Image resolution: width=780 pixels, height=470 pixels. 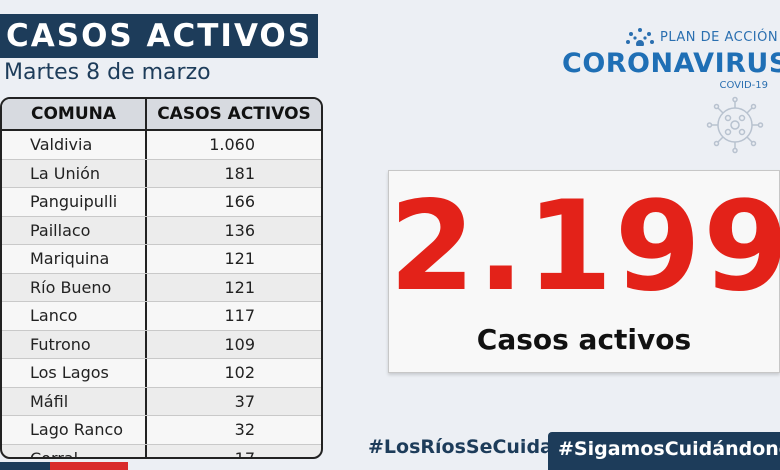 What do you see at coordinates (107, 72) in the screenshot?
I see `report-date: Martes 8 de marzo` at bounding box center [107, 72].